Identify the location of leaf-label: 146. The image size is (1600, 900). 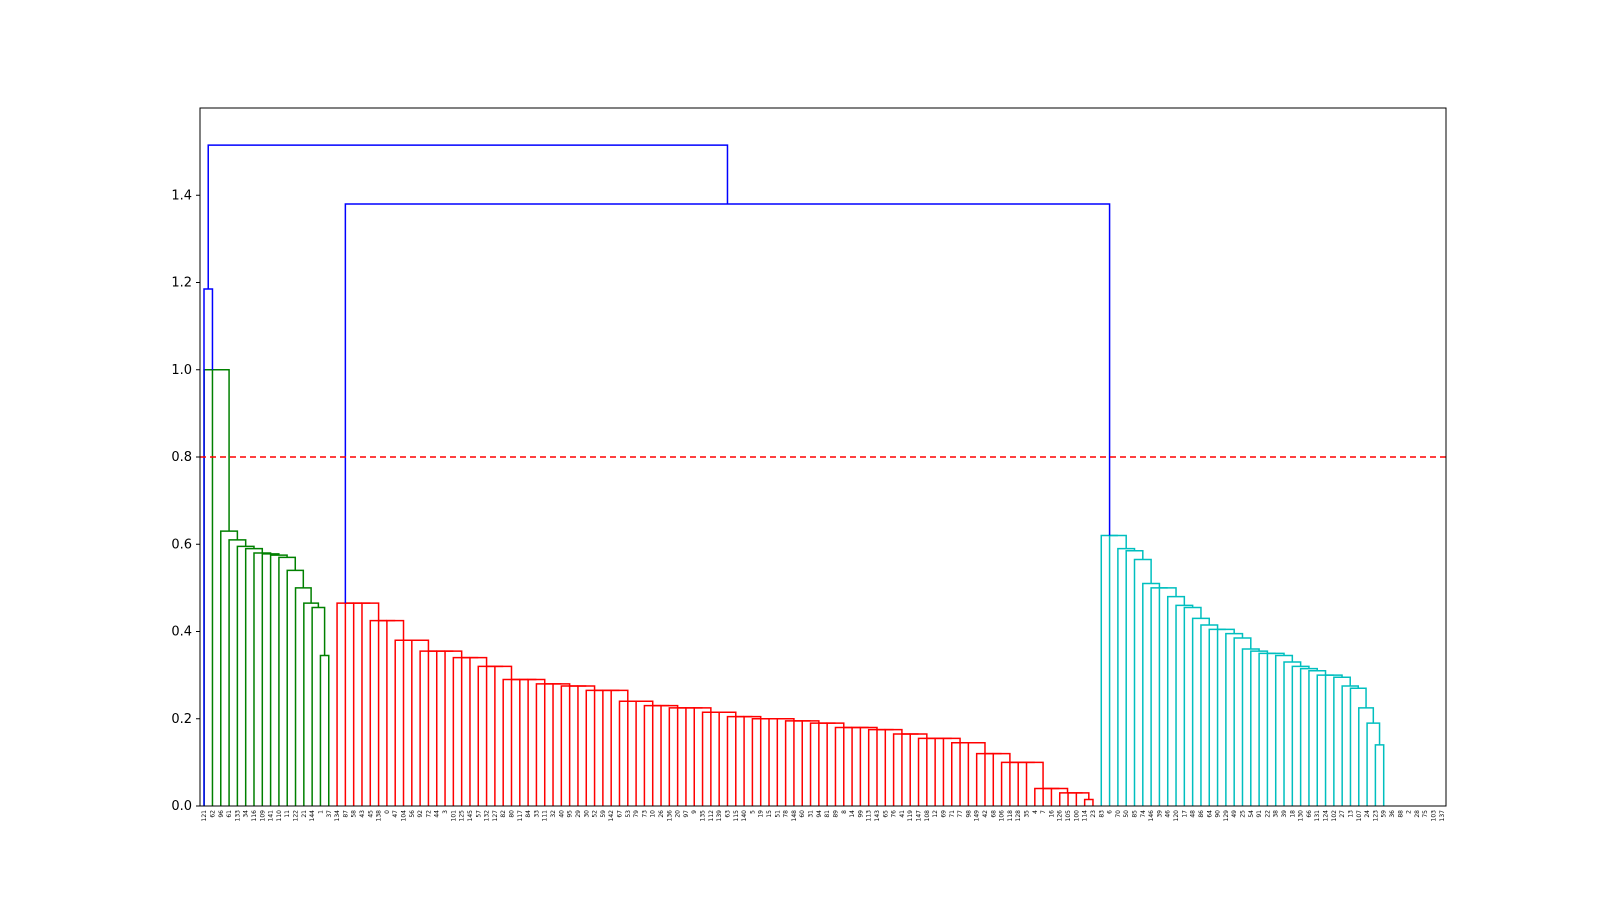
(1151, 816).